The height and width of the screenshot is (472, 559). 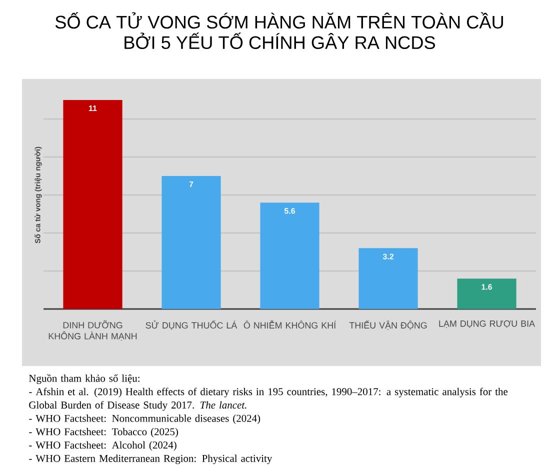 What do you see at coordinates (84, 379) in the screenshot?
I see `text: Nguồn tham khảo số liệu:` at bounding box center [84, 379].